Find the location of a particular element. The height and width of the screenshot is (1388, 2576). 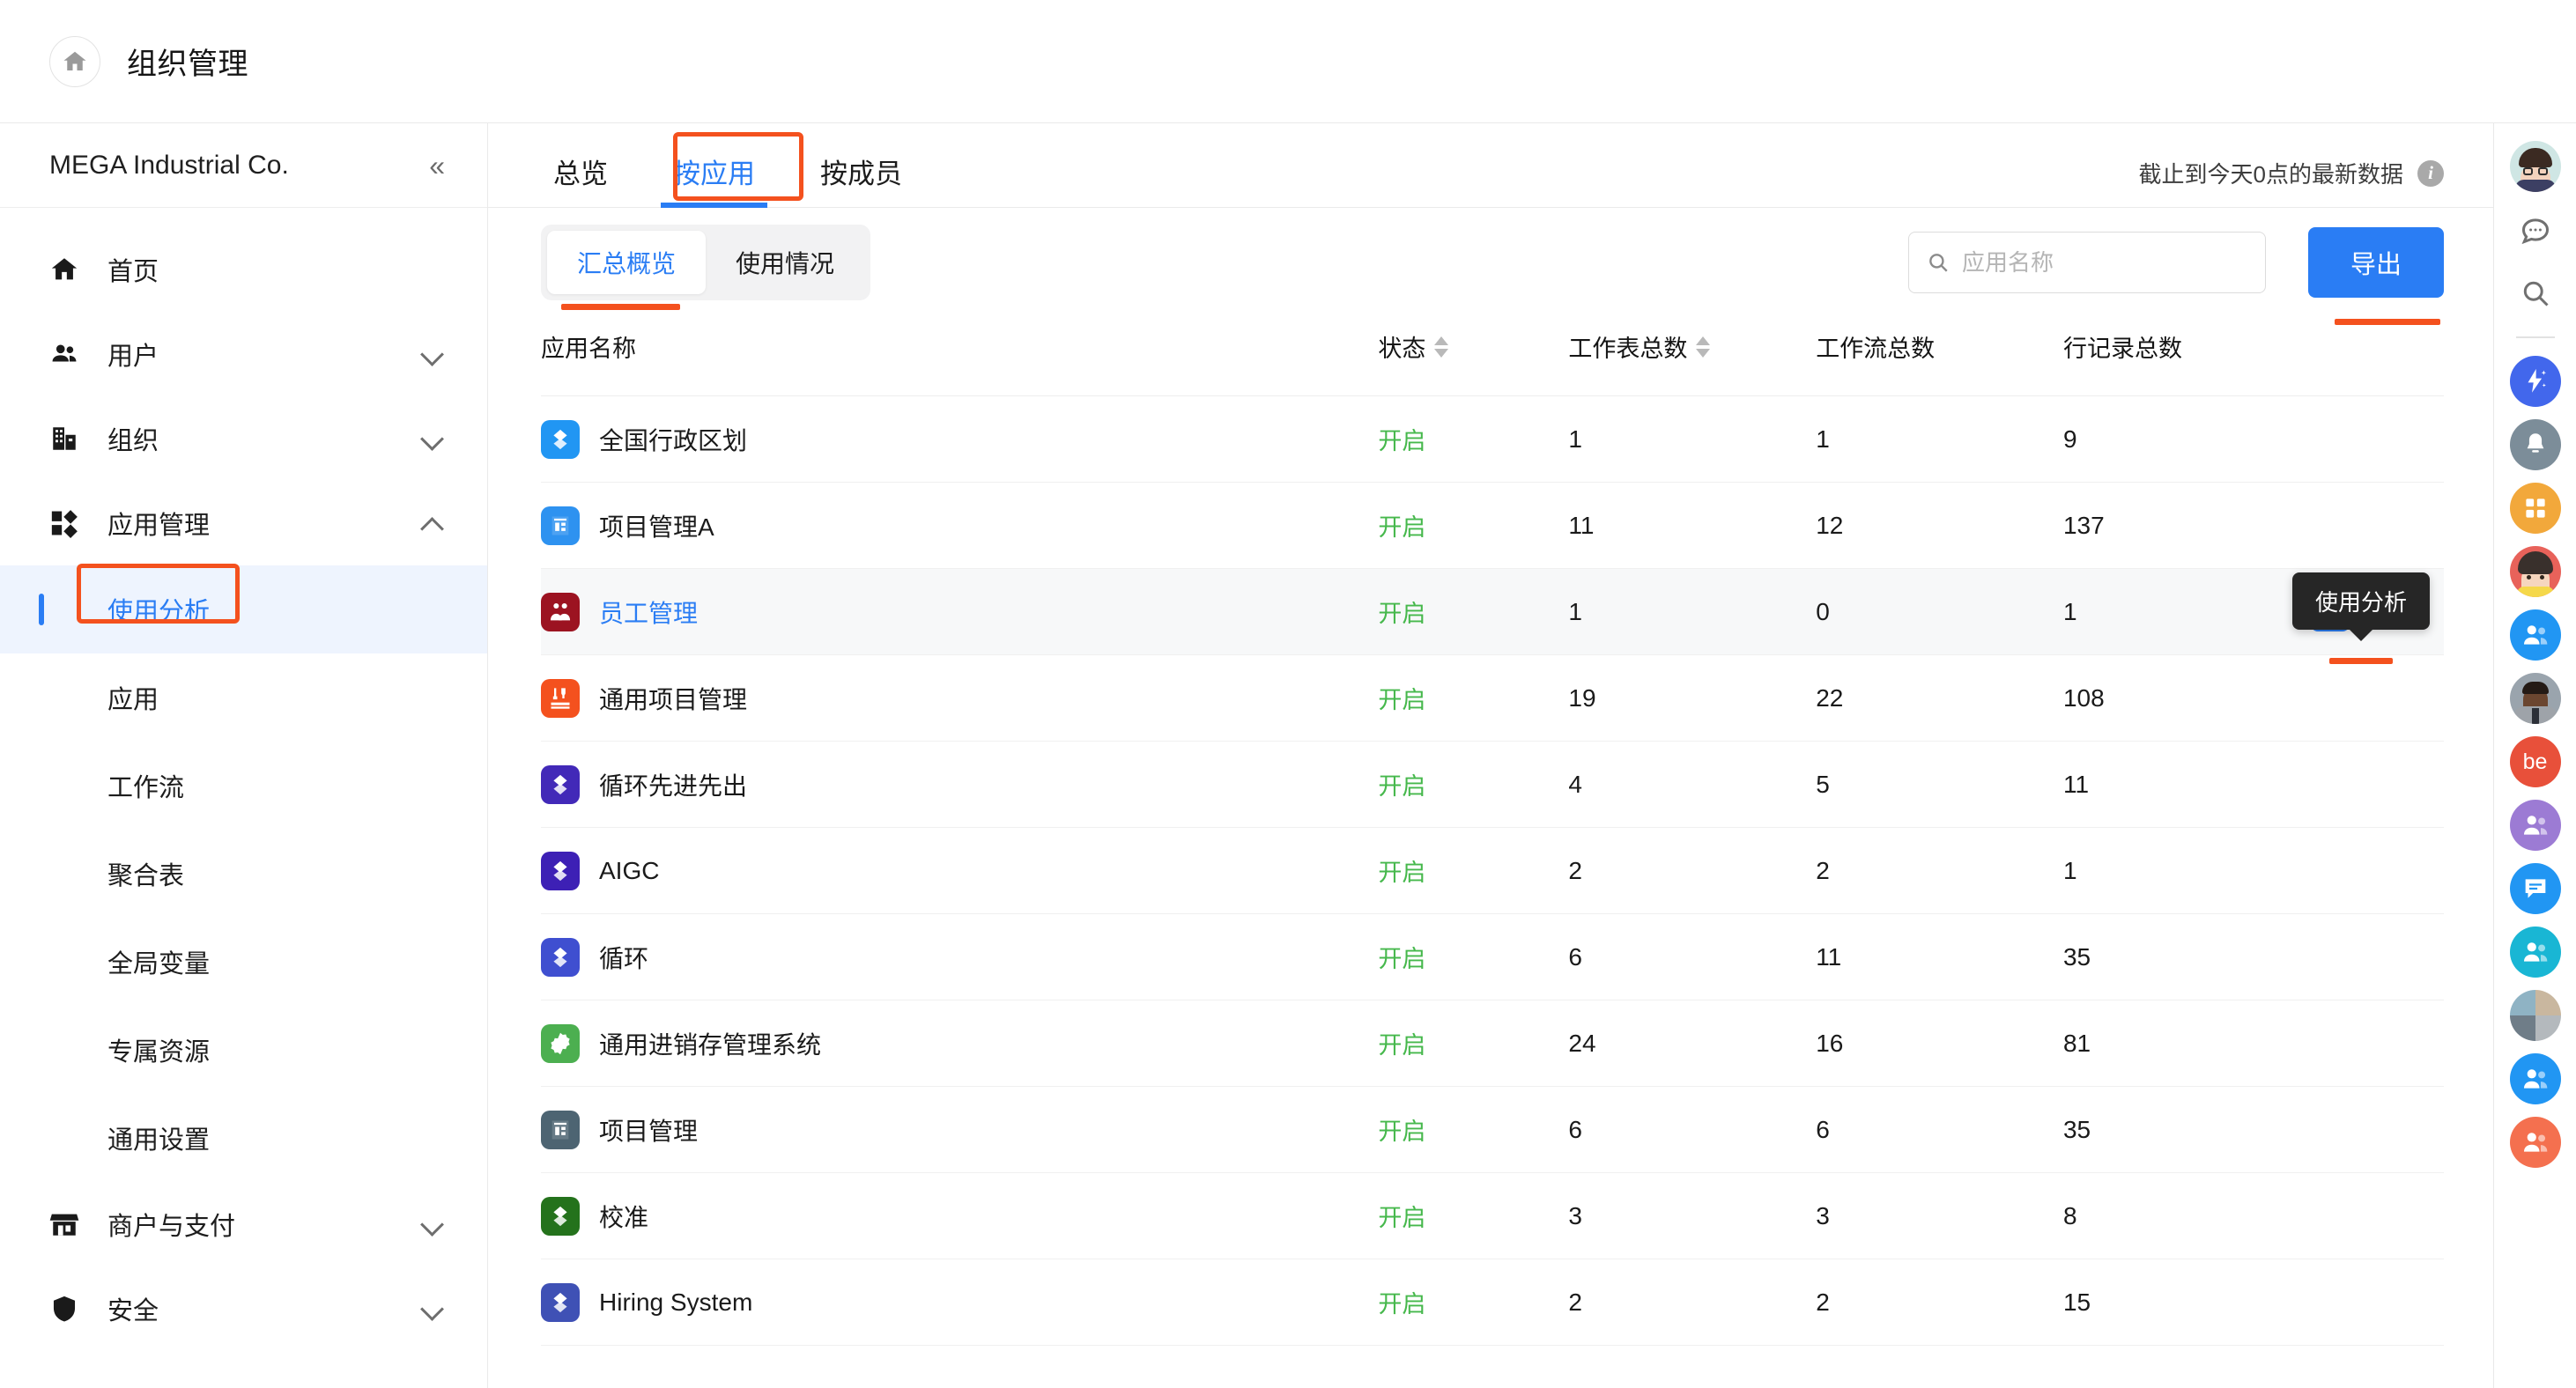

app-name-label: 循环先进先出 is located at coordinates (673, 786).